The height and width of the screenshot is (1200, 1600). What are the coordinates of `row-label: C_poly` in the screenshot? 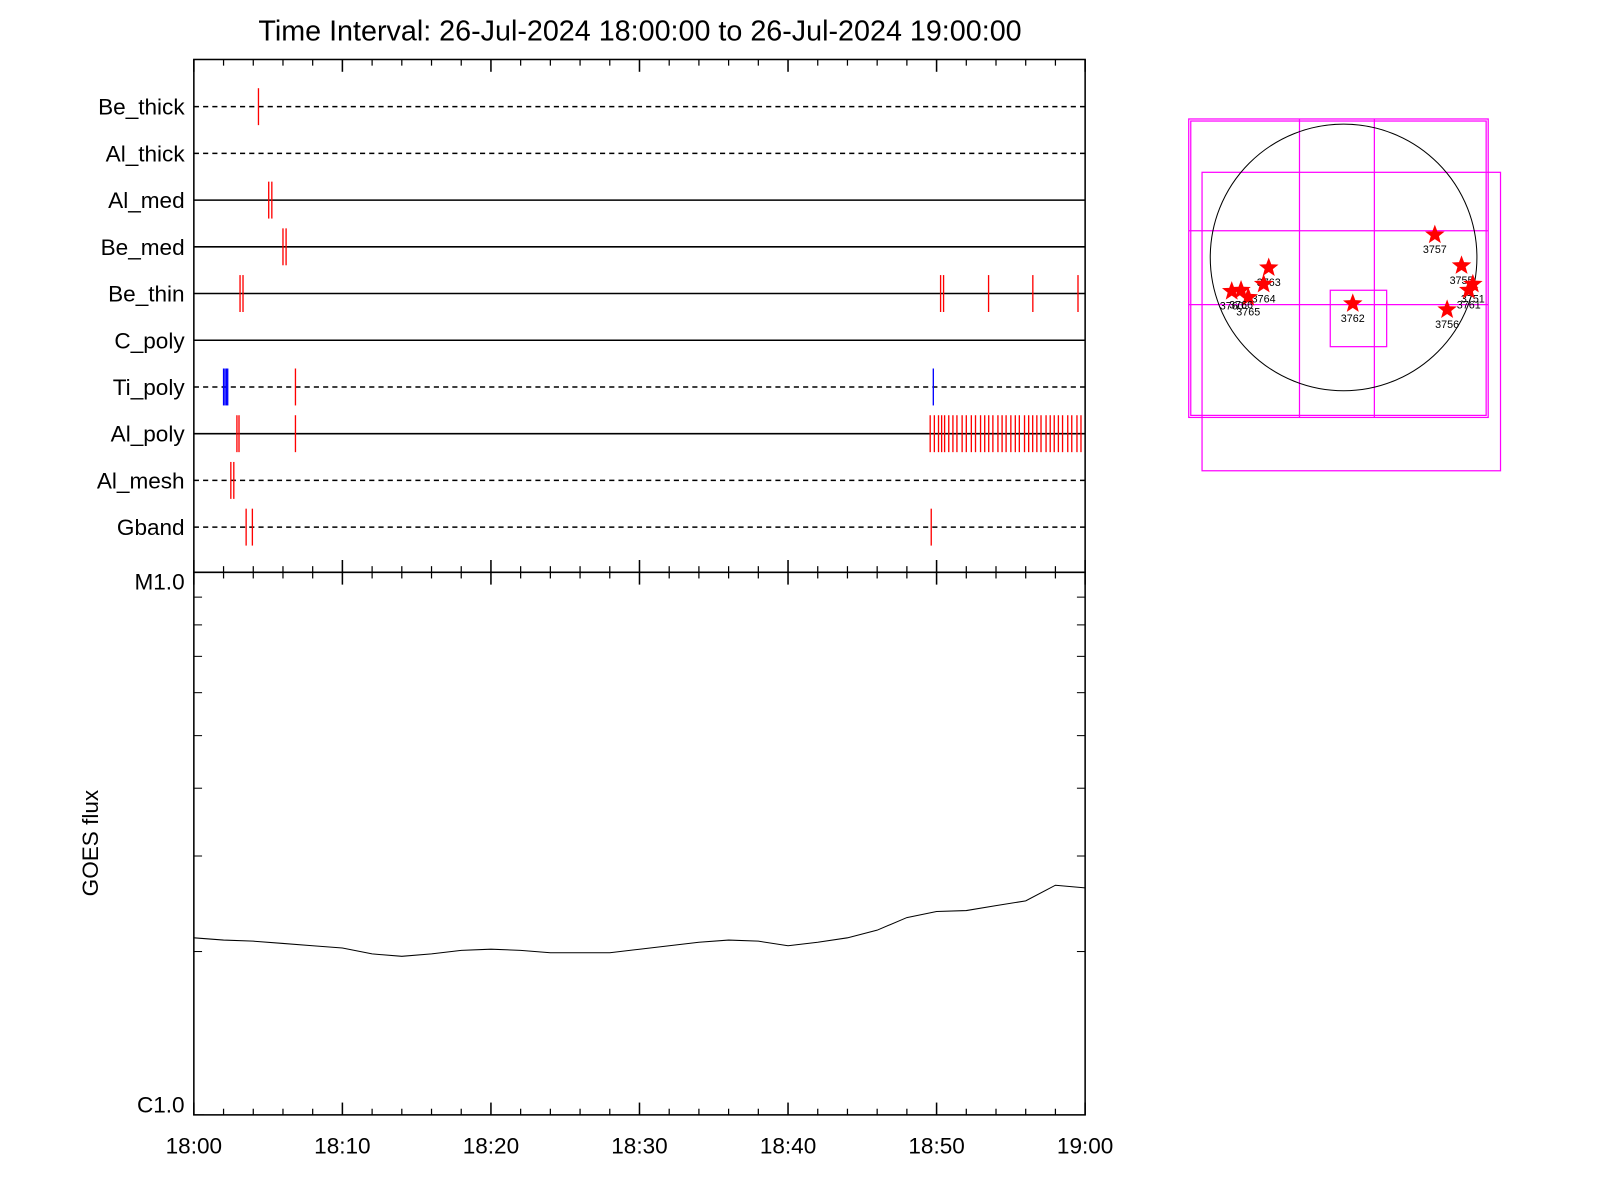 It's located at (149, 340).